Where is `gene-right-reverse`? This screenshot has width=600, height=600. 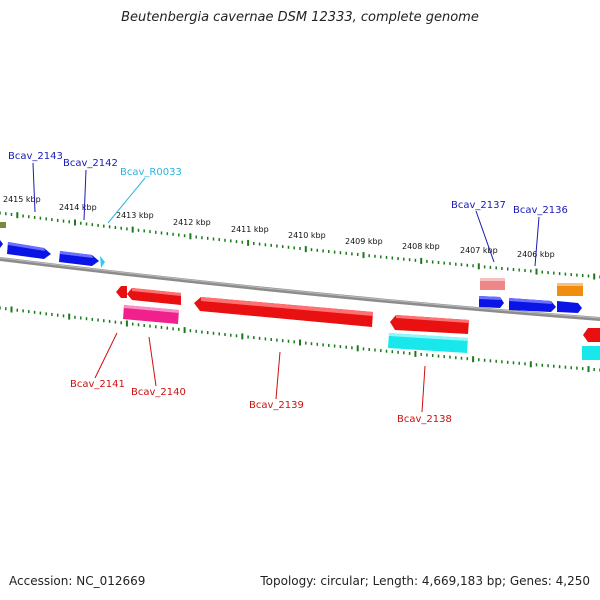 gene-right-reverse is located at coordinates (591, 335).